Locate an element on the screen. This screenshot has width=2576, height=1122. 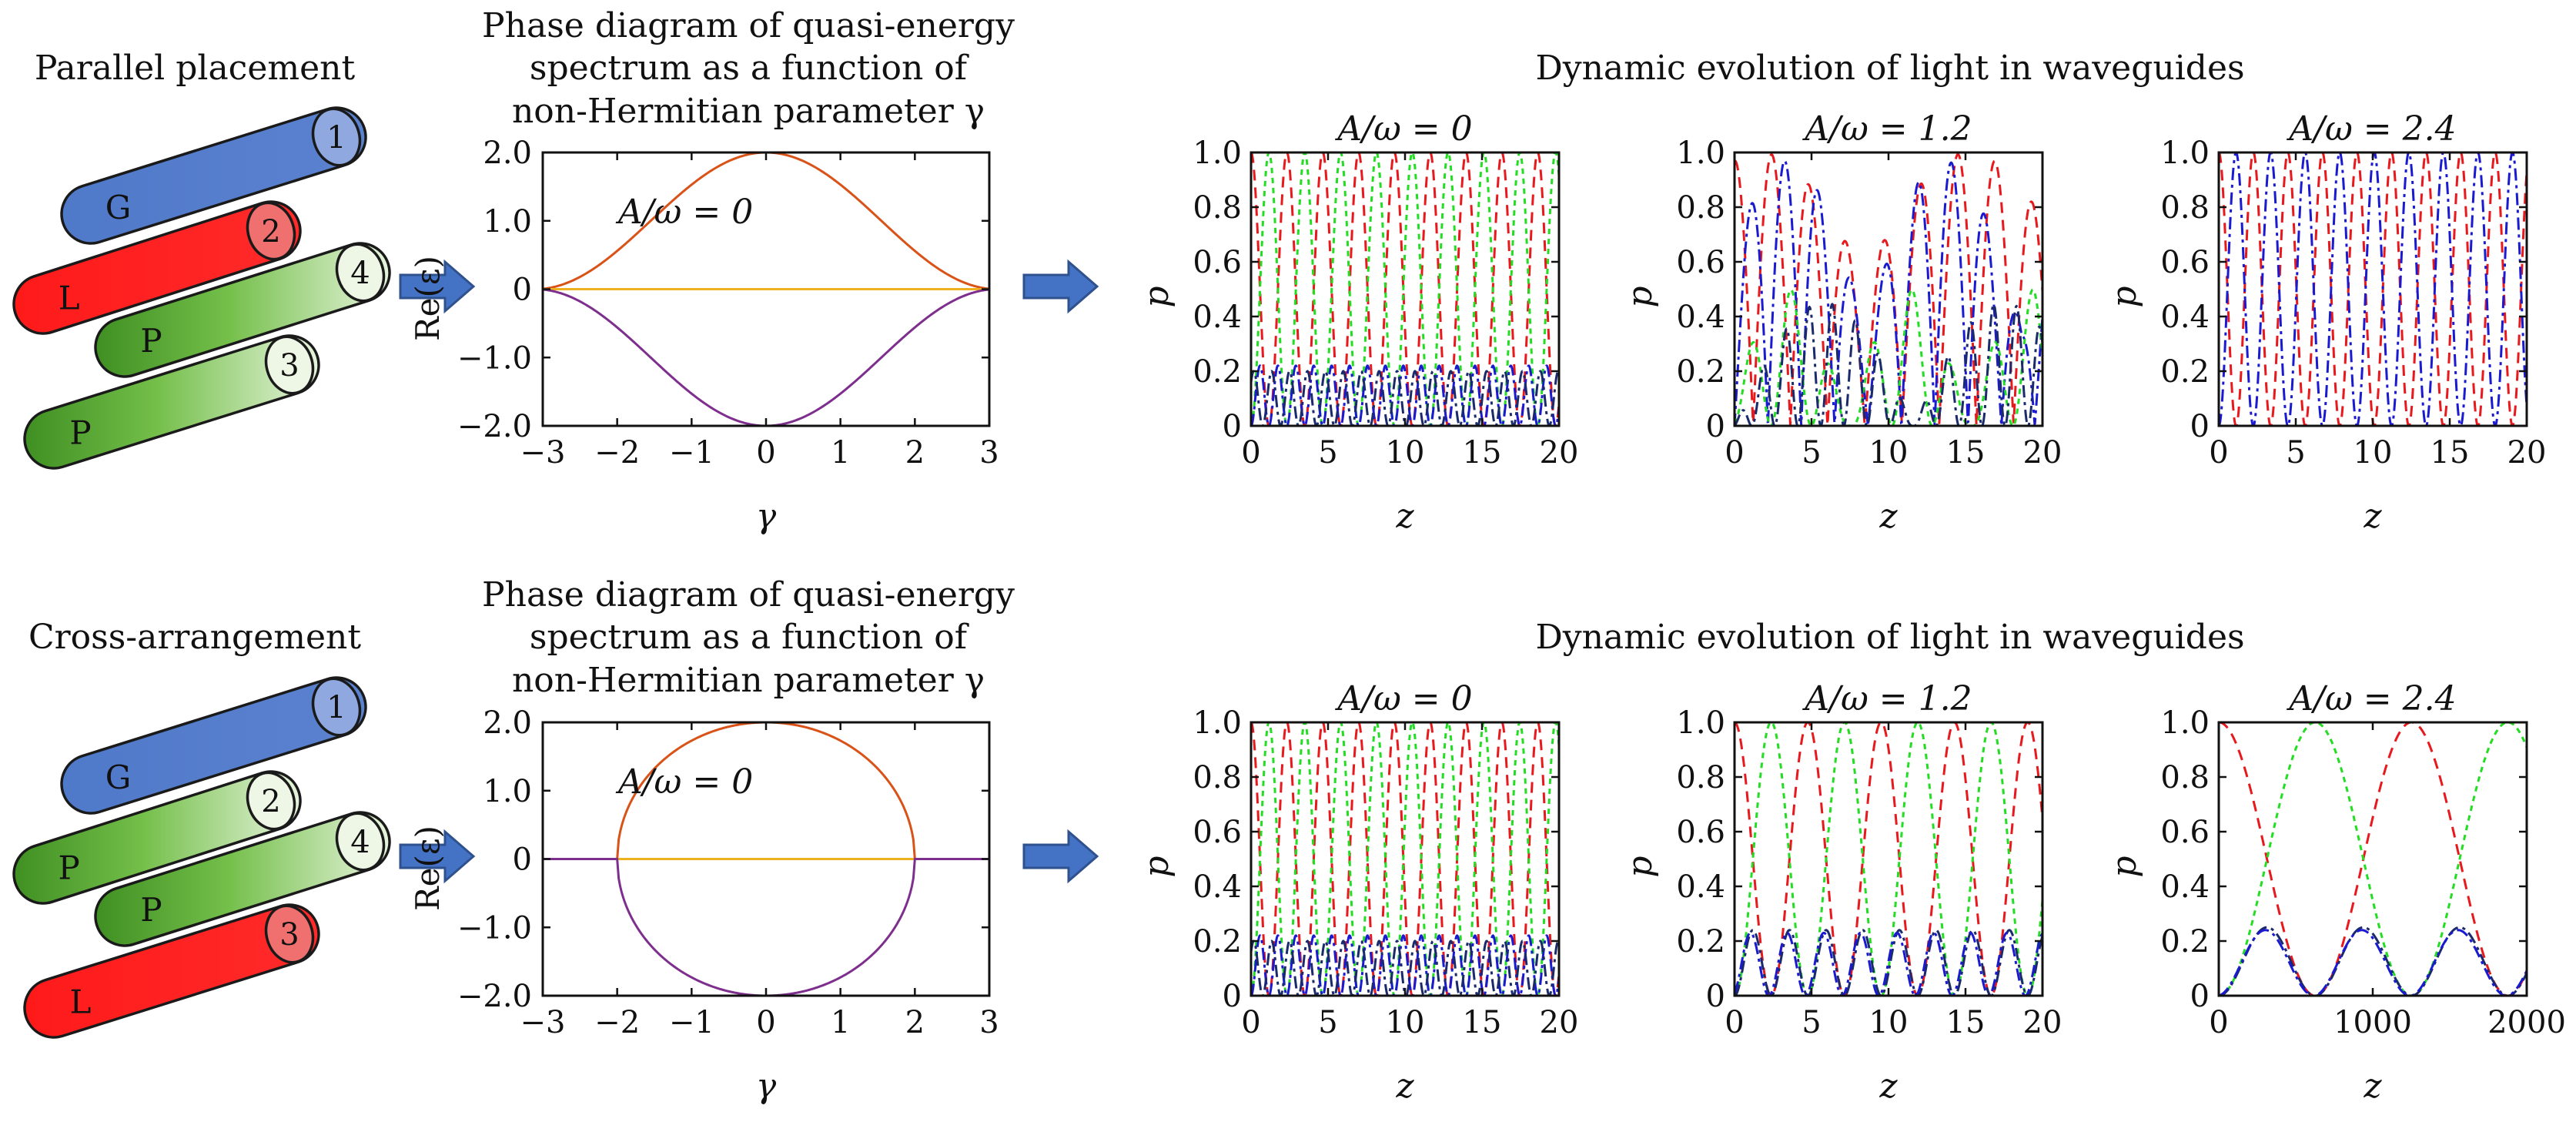
waveguide-2: 2P is located at coordinates (157, 837).